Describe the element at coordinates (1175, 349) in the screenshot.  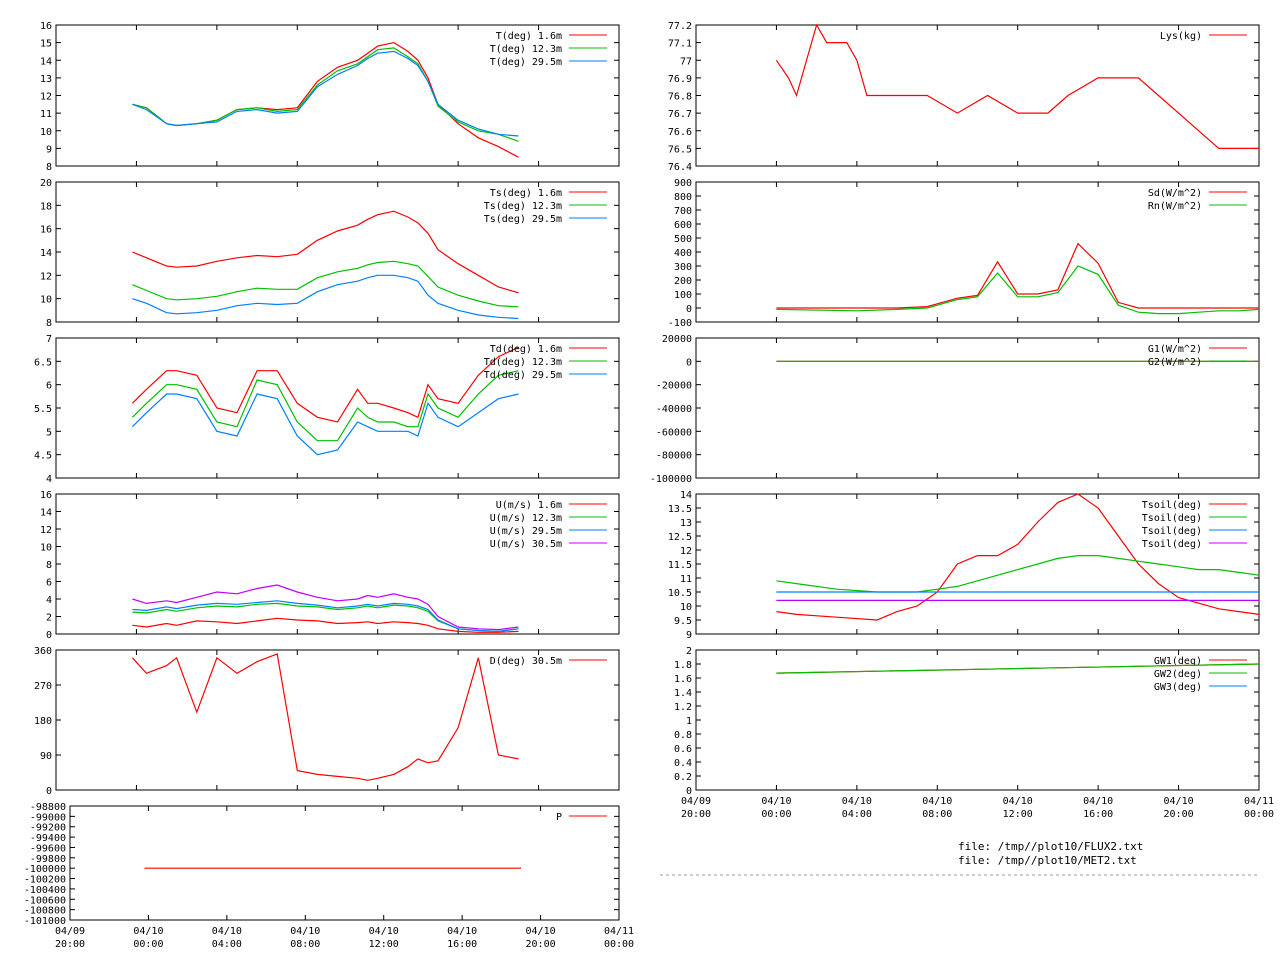
I see `legend-label: G1(W/m^2)` at that location.